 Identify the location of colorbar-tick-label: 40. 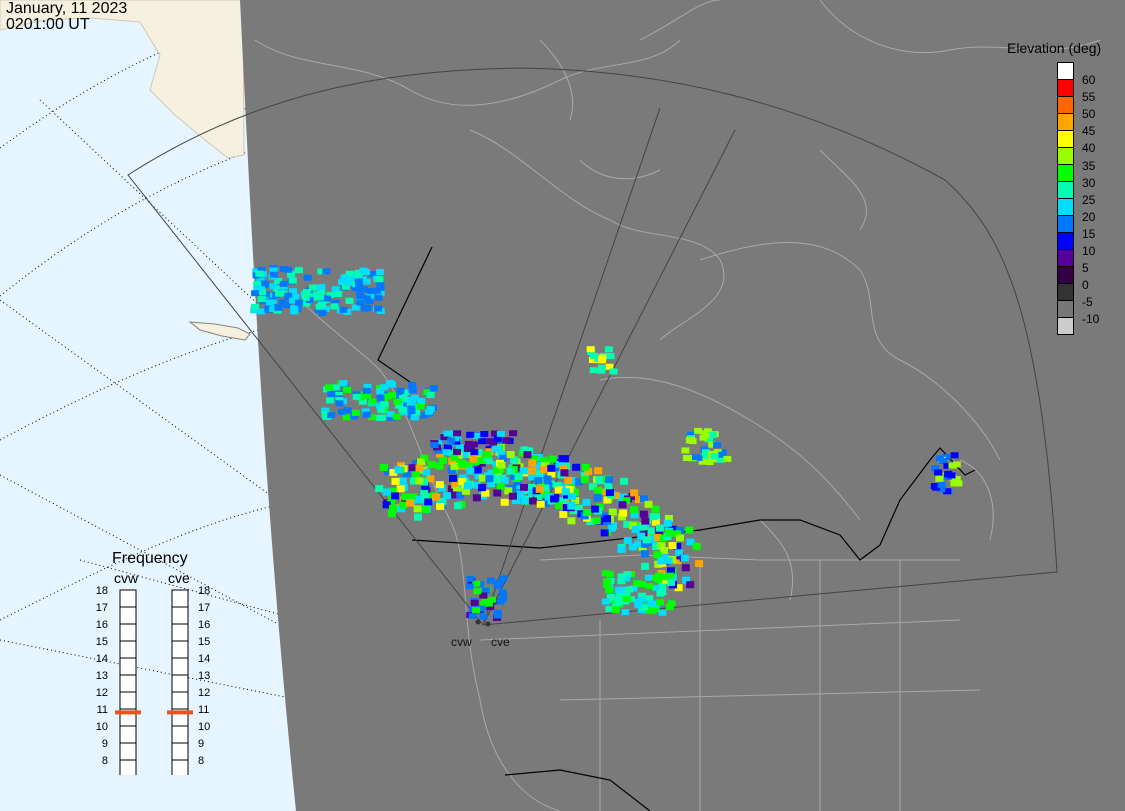
(1089, 148).